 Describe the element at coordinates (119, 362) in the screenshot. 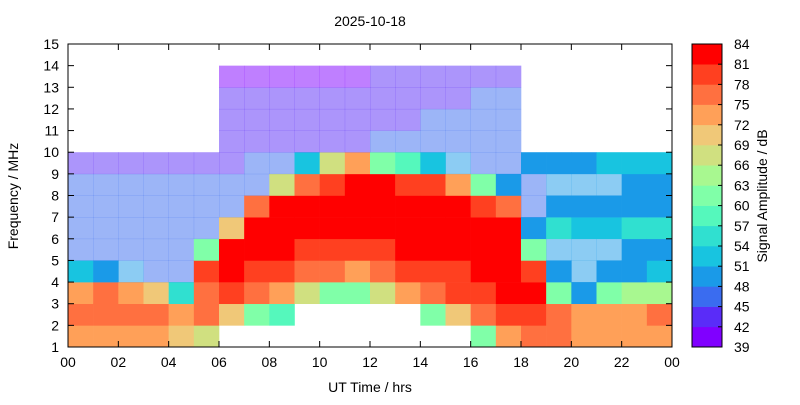

I see `x-tick-label: 02` at that location.